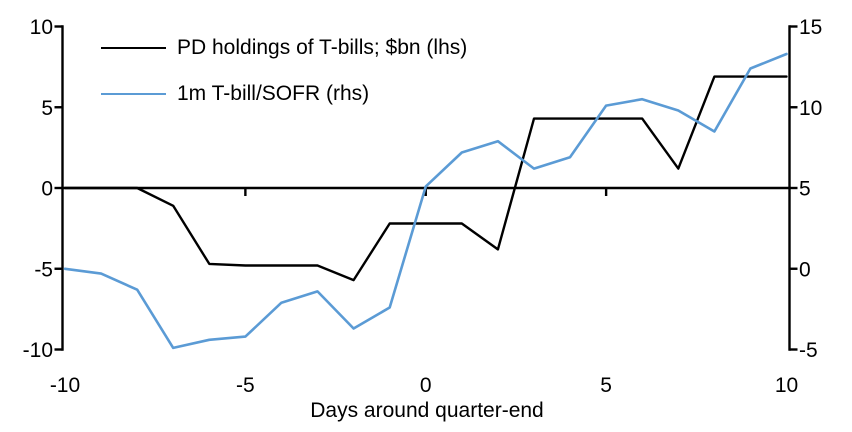 This screenshot has width=852, height=432. I want to click on left-axis-tick-label: 5, so click(47, 108).